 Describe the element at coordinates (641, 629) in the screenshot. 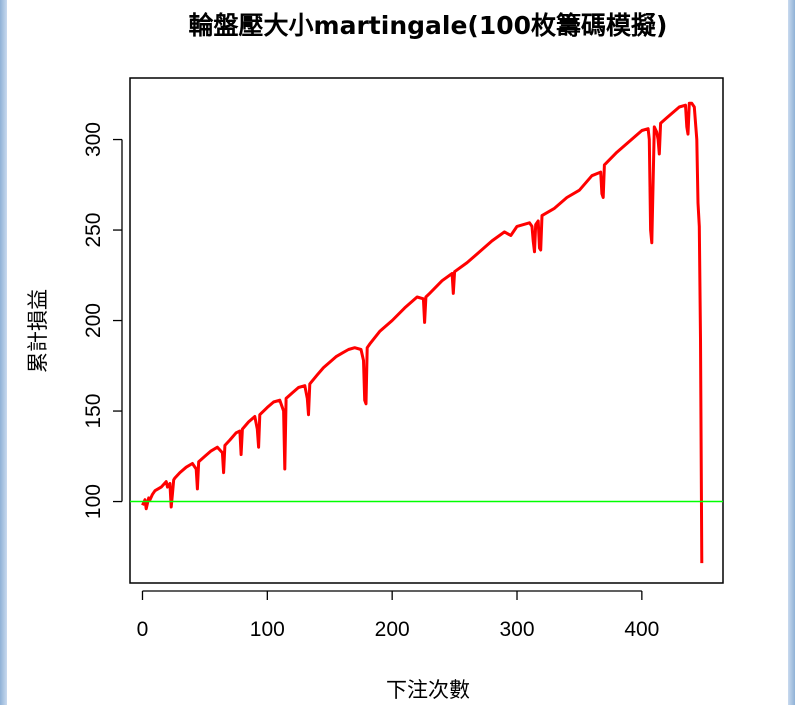

I see `x-tick-label: 400` at that location.